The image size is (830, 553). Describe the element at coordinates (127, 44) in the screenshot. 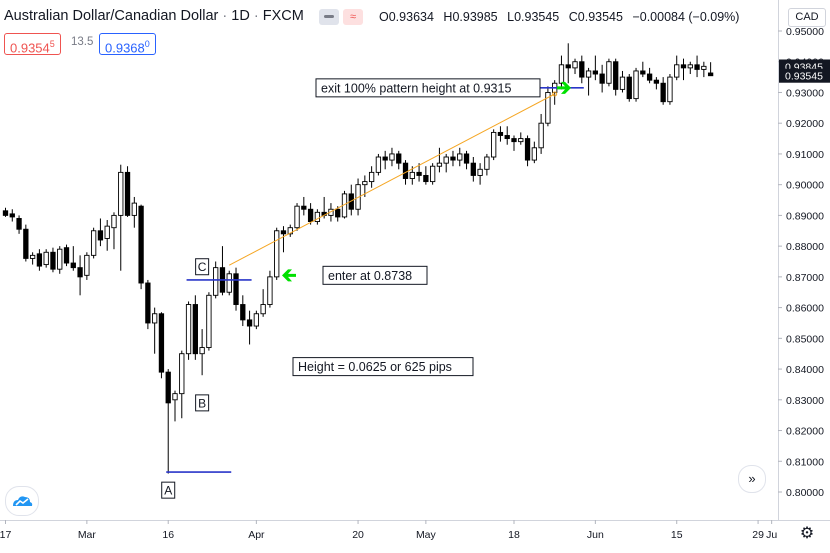

I see `buy-price-button: 0.93680` at that location.